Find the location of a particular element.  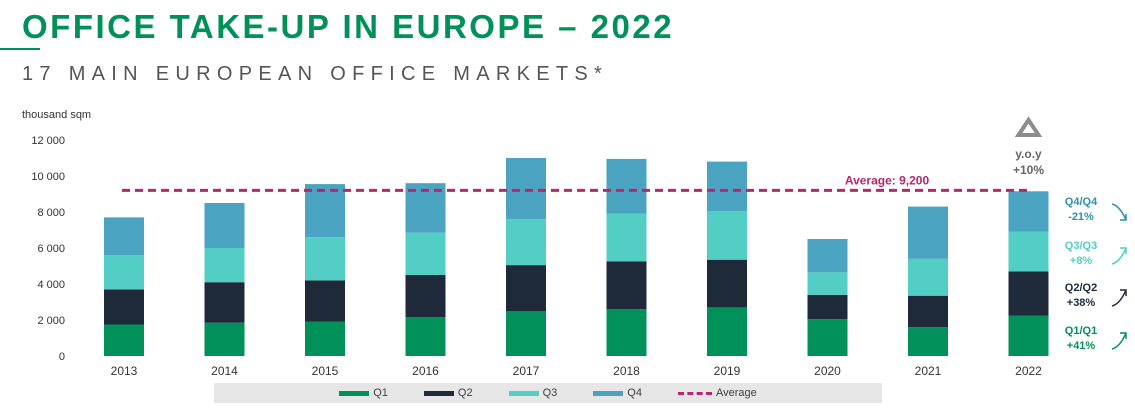

bar-q3-2016 is located at coordinates (425, 253).